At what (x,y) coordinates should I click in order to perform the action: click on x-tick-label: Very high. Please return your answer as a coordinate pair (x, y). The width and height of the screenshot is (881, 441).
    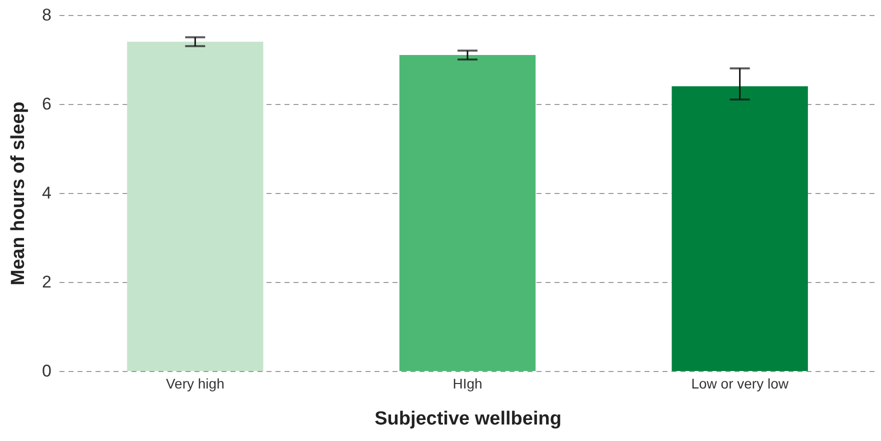
    Looking at the image, I should click on (195, 384).